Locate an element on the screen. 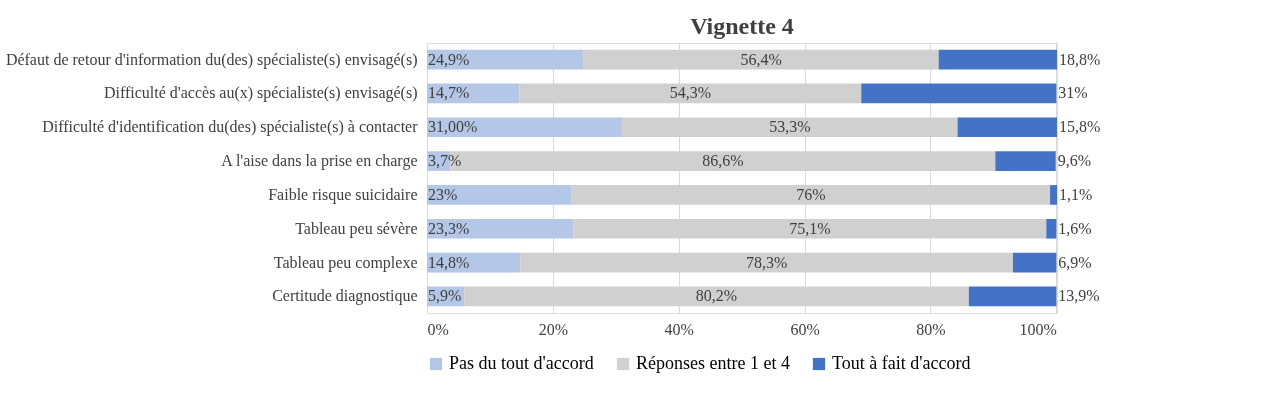 The height and width of the screenshot is (418, 1285). data-label: 23% is located at coordinates (443, 194).